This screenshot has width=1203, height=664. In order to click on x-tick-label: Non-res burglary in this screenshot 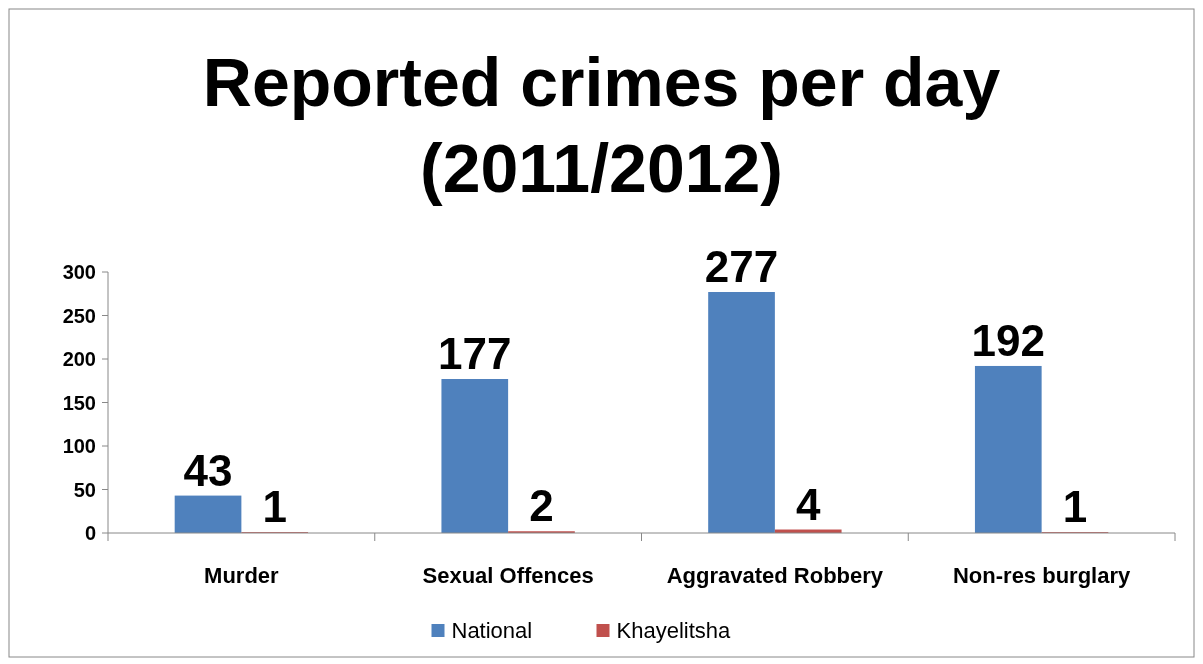, I will do `click(1042, 575)`.